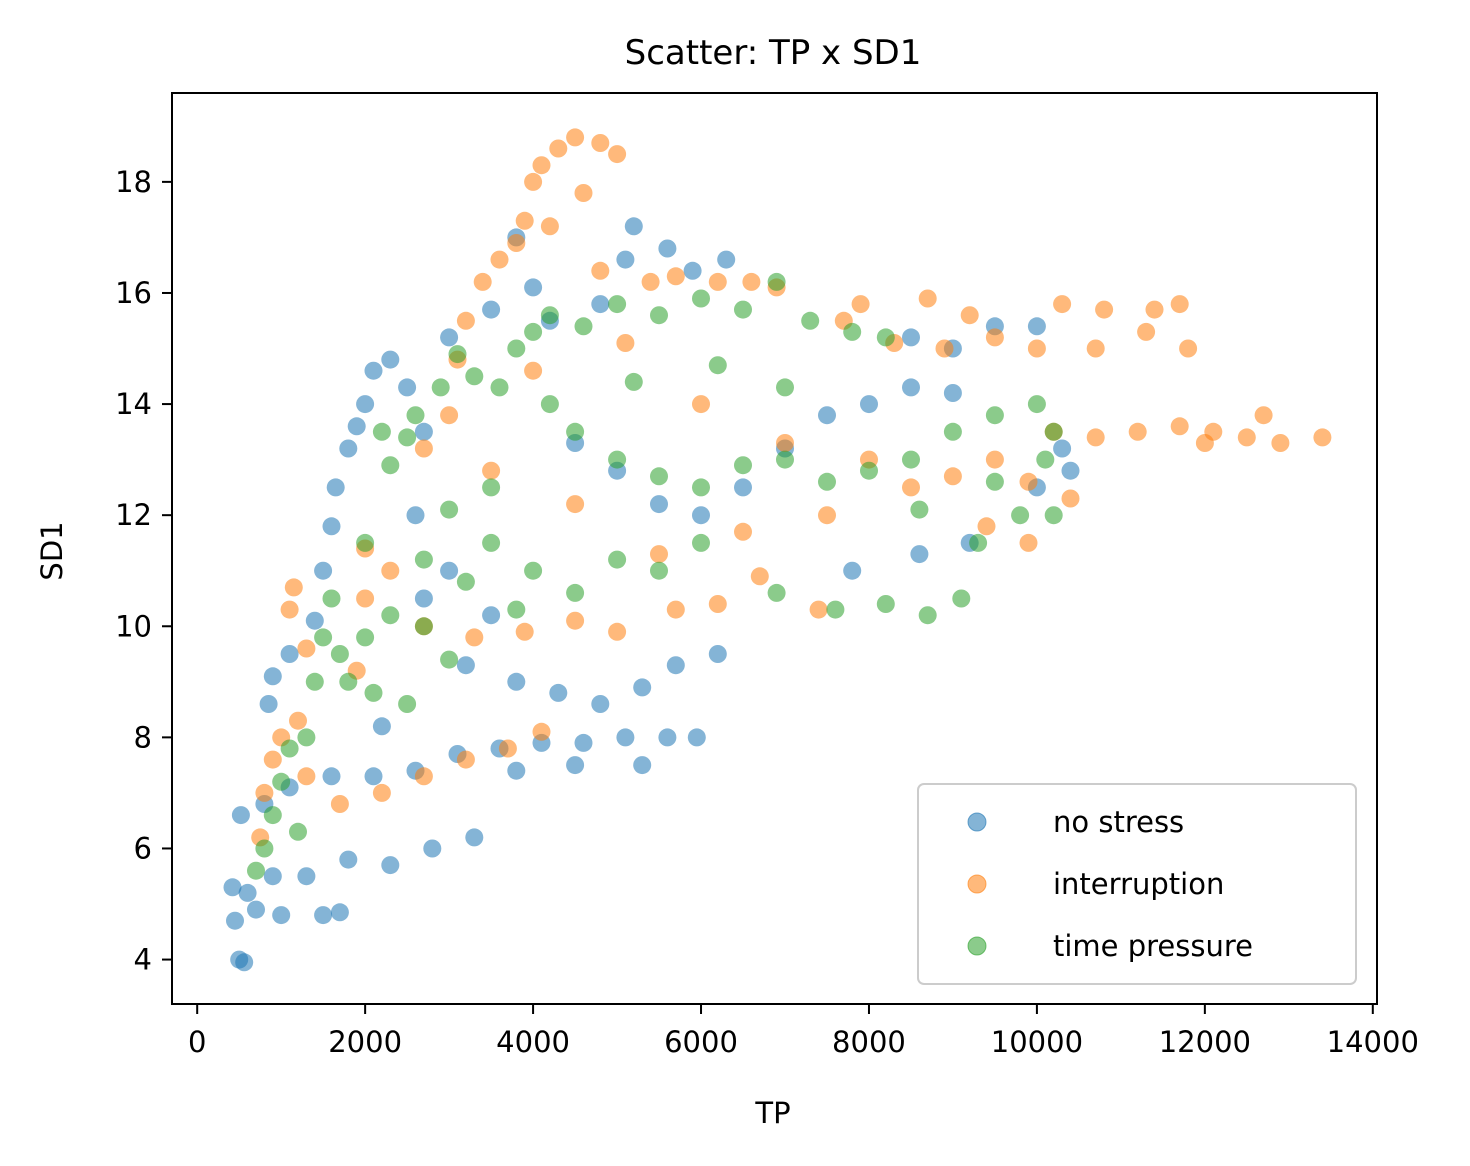 Image resolution: width=1470 pixels, height=1166 pixels. Describe the element at coordinates (977, 884) in the screenshot. I see `legend-marker-interruption` at that location.